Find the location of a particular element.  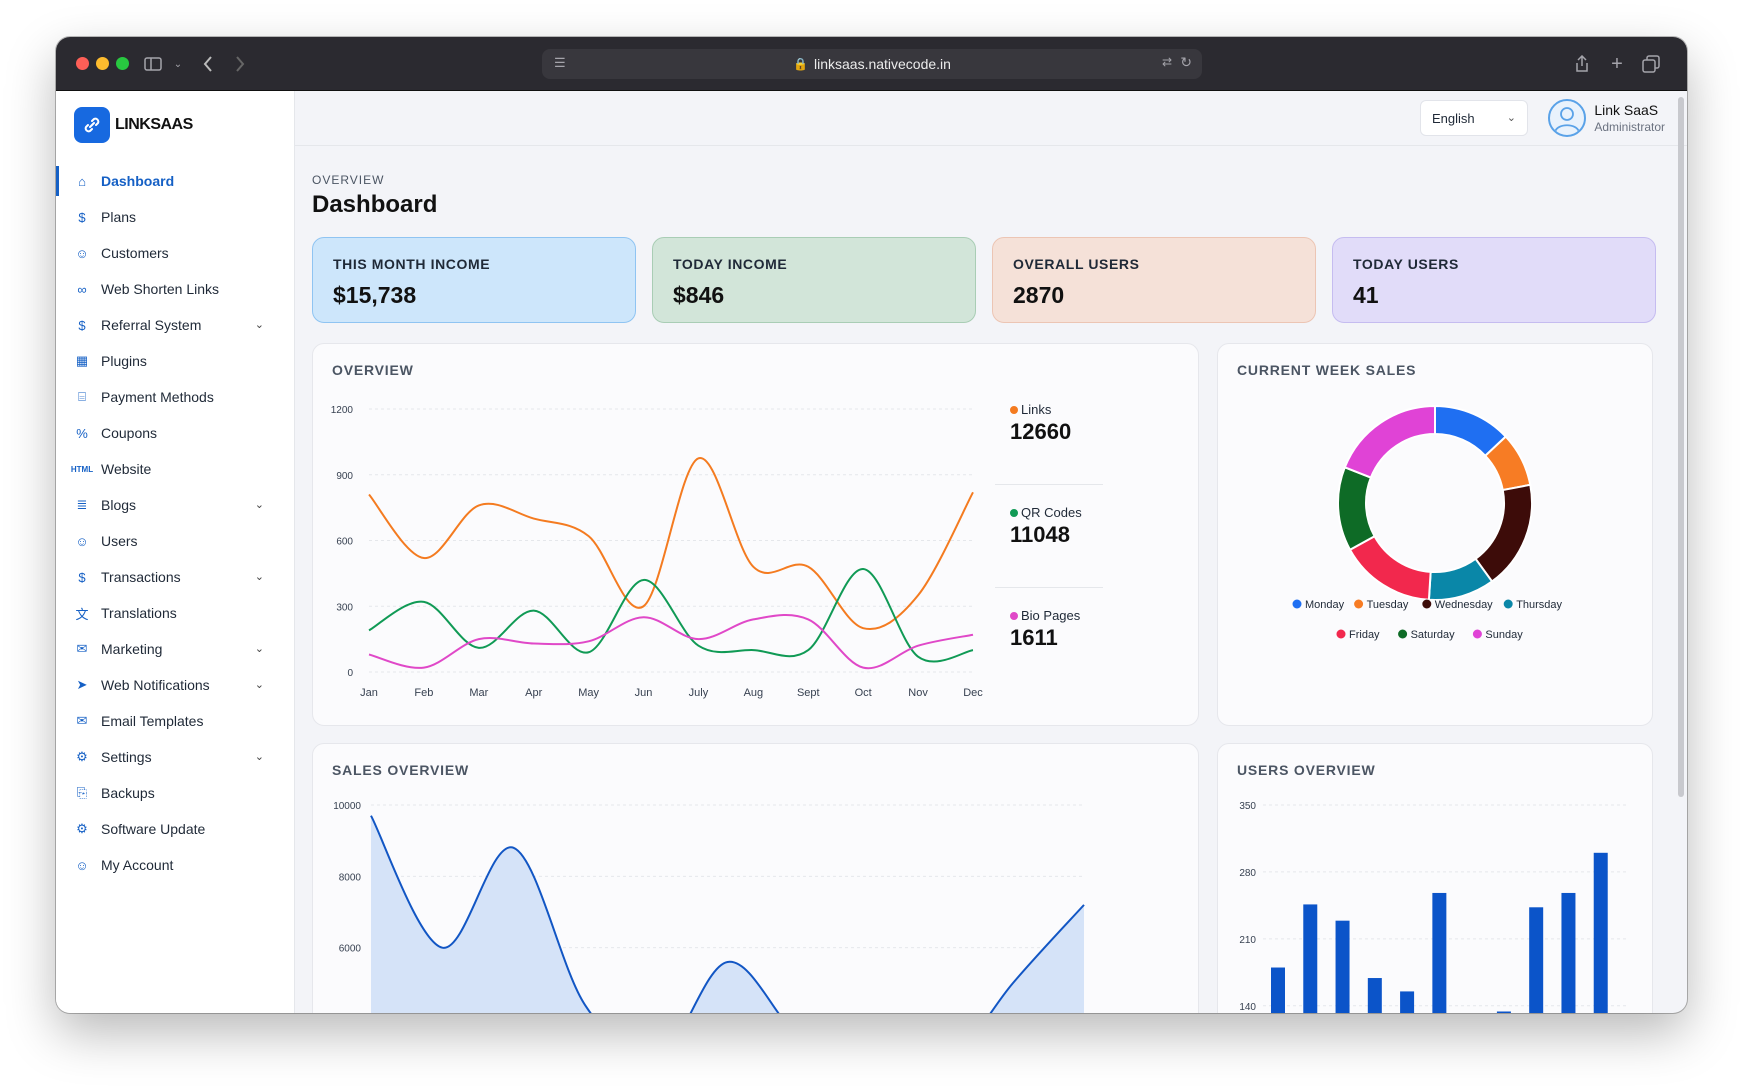

legend-label: Bio Pages is located at coordinates (1051, 615).